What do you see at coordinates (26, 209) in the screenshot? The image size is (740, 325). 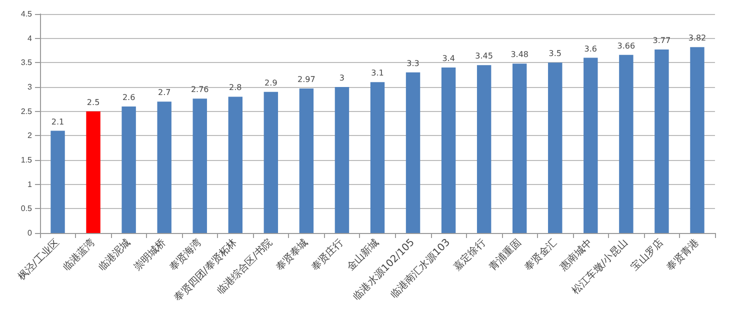 I see `y-tick-label: 0.5` at bounding box center [26, 209].